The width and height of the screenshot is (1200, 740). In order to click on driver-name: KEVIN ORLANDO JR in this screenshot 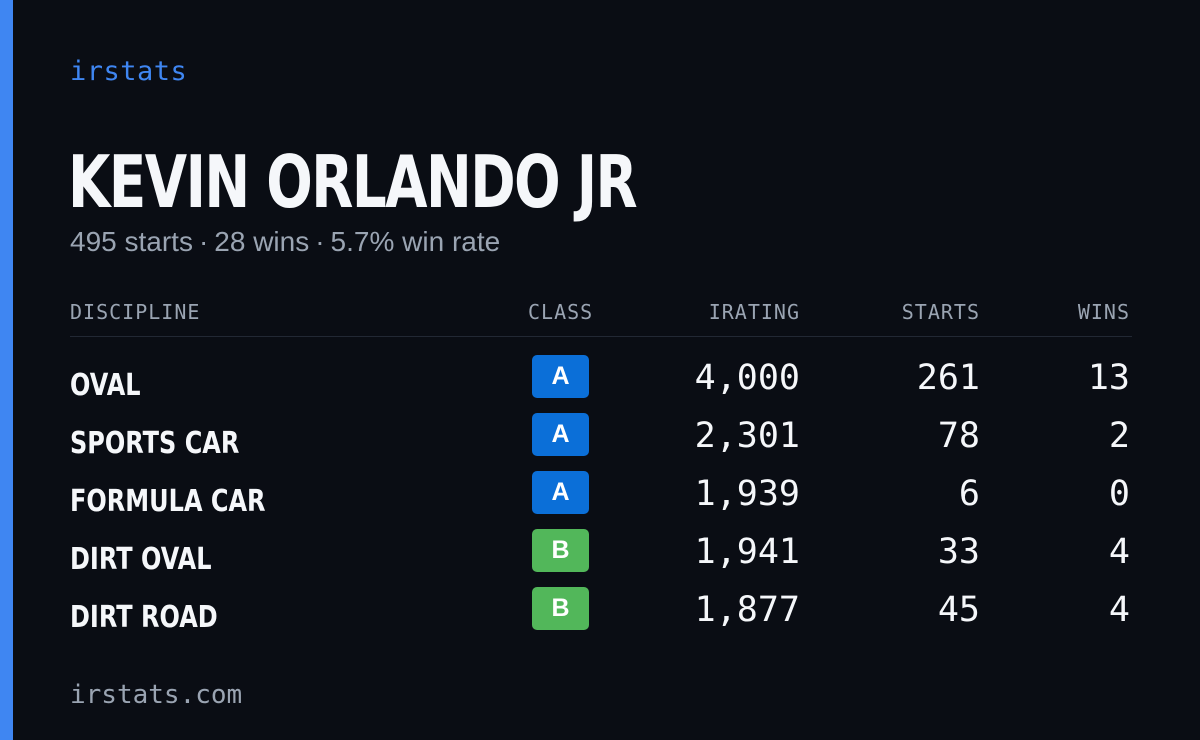, I will do `click(353, 182)`.